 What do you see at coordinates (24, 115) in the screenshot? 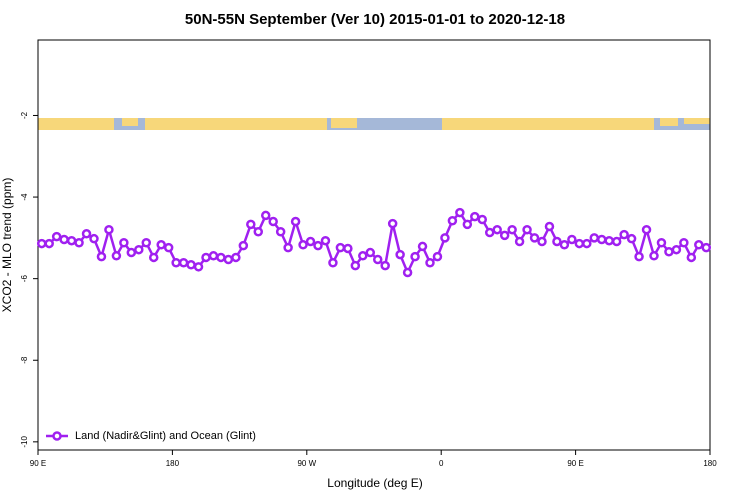
I see `y-tick-label: -2` at bounding box center [24, 115].